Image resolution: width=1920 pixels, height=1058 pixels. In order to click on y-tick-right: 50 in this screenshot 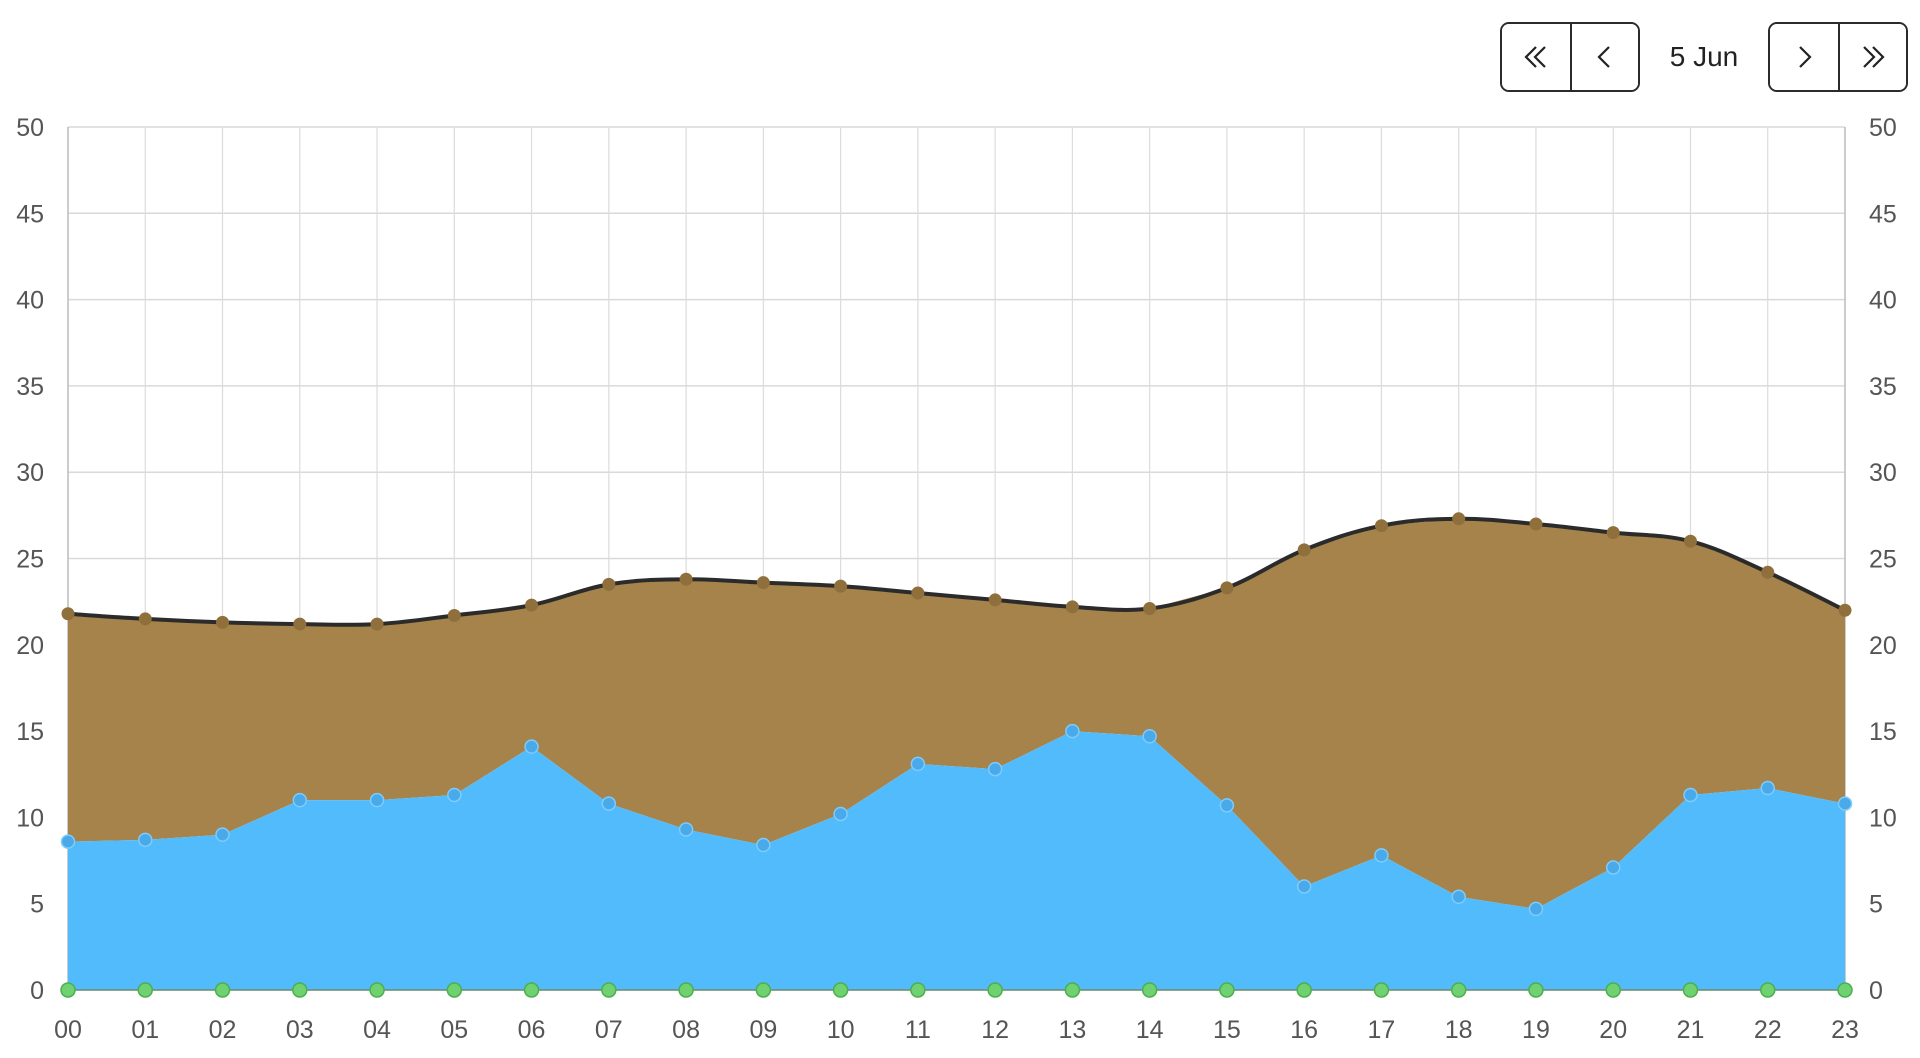, I will do `click(1883, 128)`.